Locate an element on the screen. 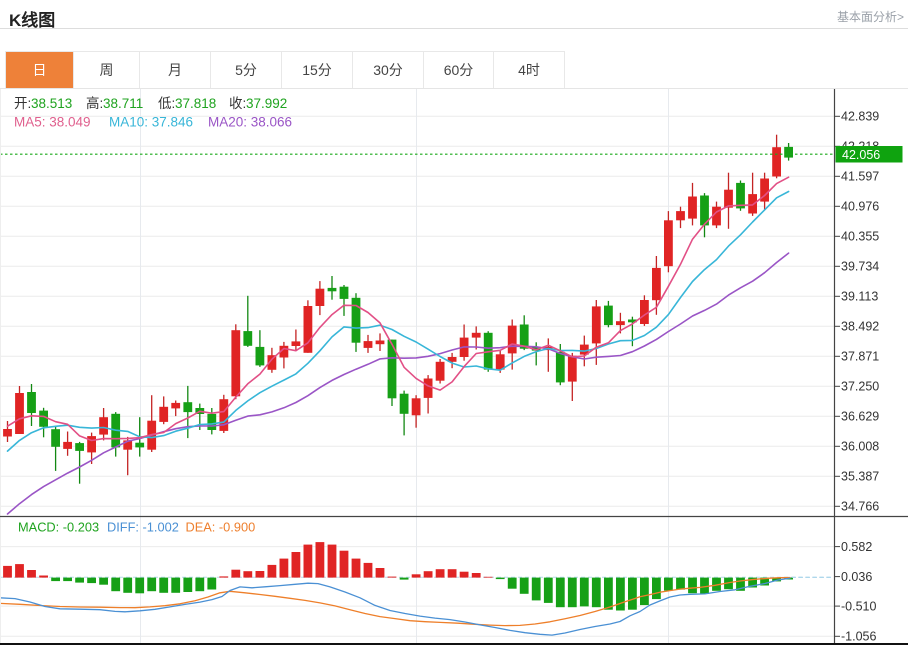  svg-text: 42.056 is located at coordinates (861, 155).